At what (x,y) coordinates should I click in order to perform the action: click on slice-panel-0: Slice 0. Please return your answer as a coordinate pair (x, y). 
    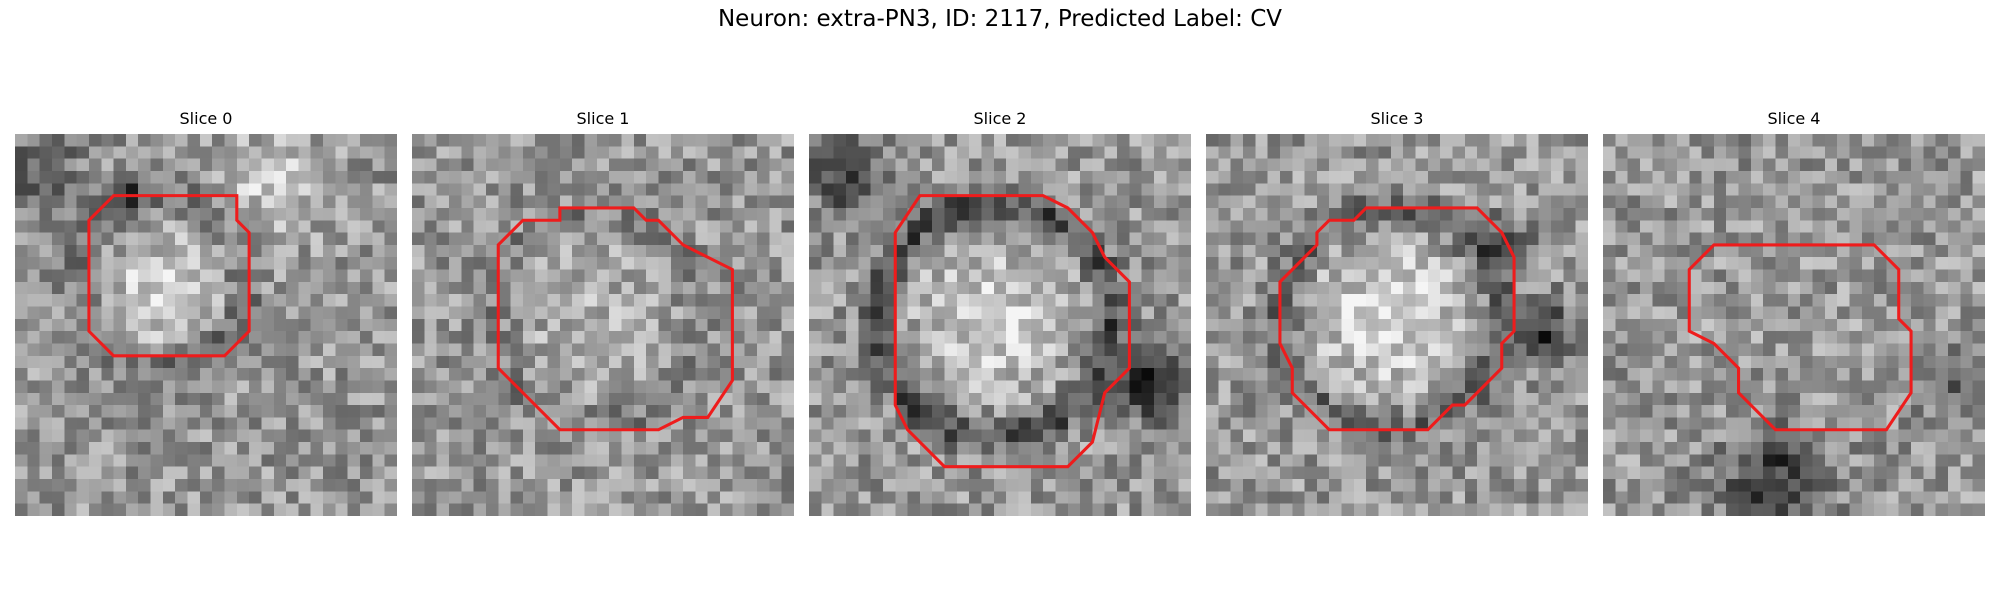
    Looking at the image, I should click on (206, 312).